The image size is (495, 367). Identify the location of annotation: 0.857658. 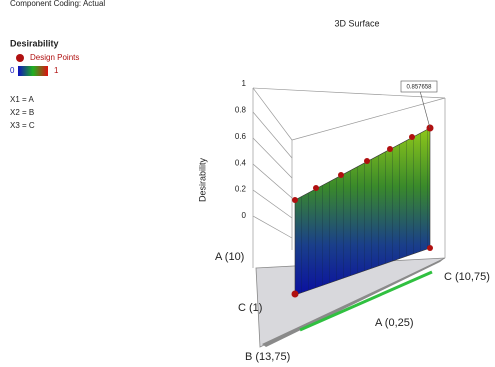
(419, 88).